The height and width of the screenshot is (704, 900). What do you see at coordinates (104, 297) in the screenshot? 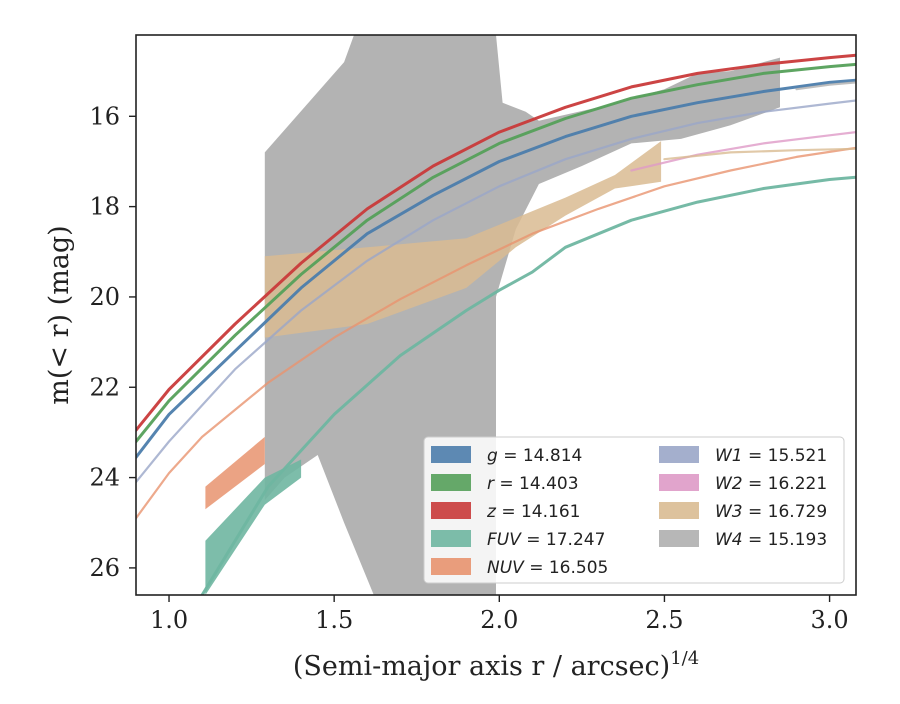
I see `y-tick-label: 20` at bounding box center [104, 297].